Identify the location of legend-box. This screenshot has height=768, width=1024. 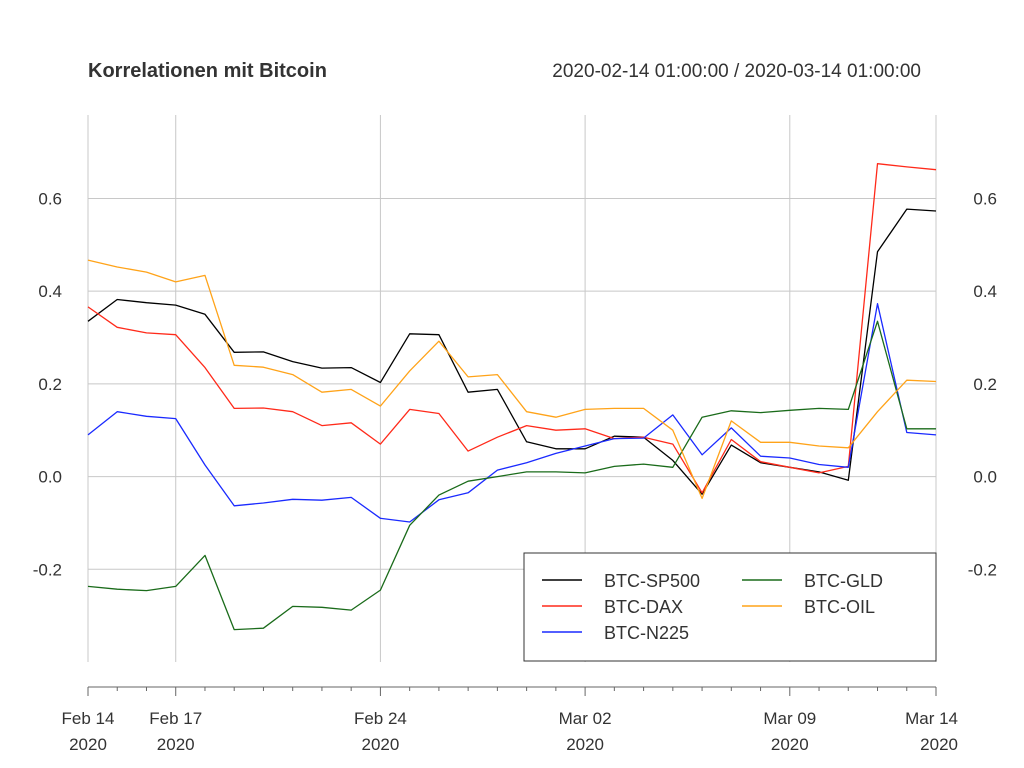
(730, 607).